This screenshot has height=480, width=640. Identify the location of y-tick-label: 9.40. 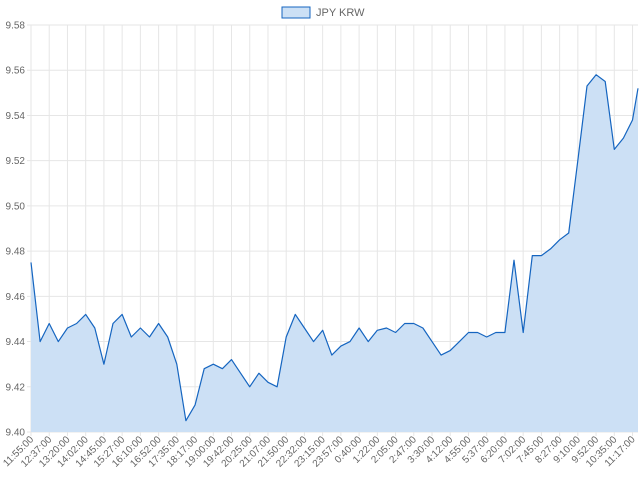
(16, 433).